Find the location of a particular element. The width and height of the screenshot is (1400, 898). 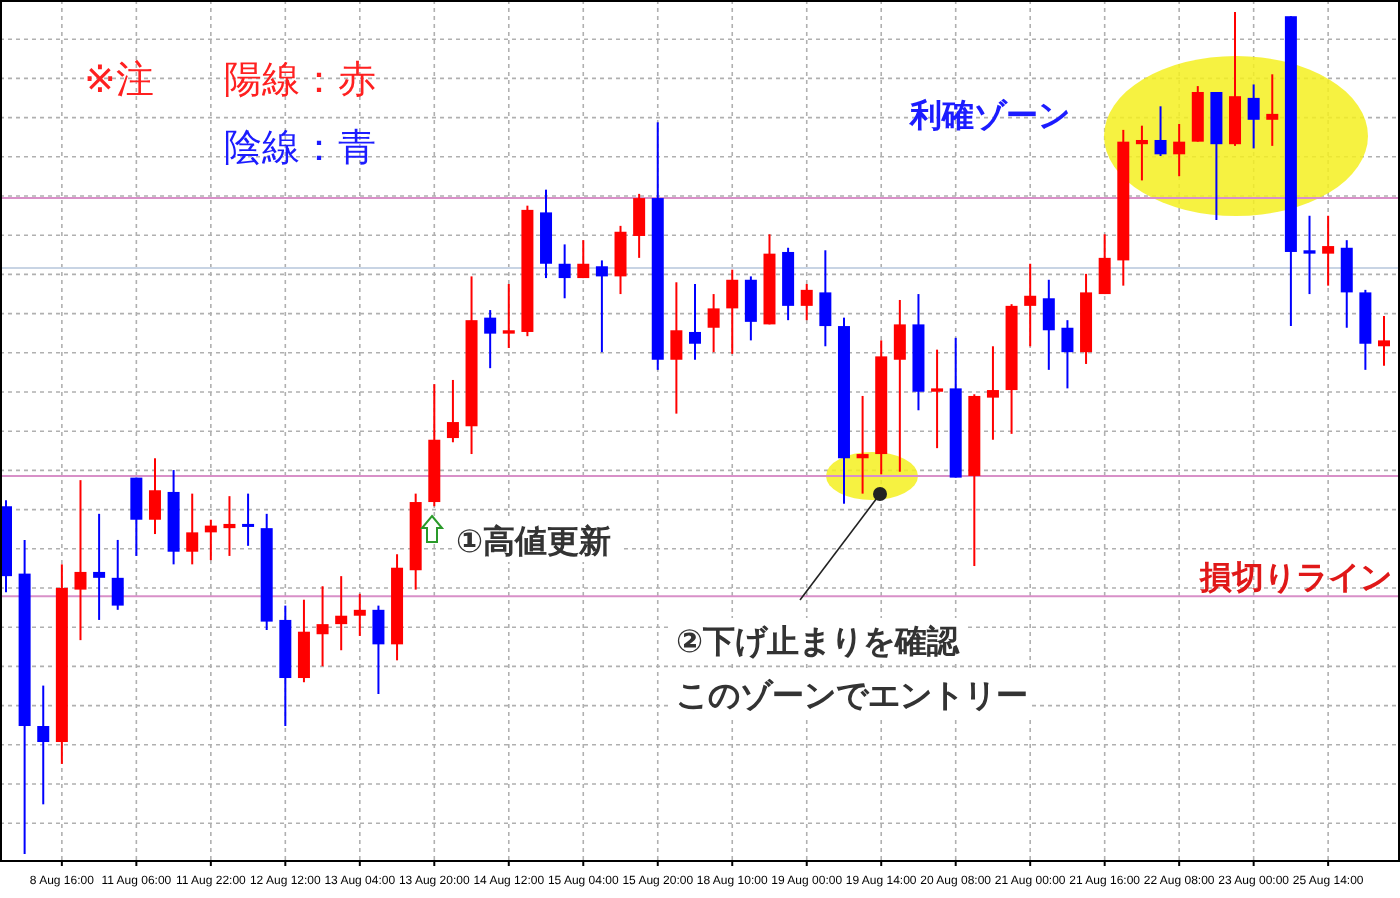

ref-line-label: 損切りライン is located at coordinates (1295, 577).